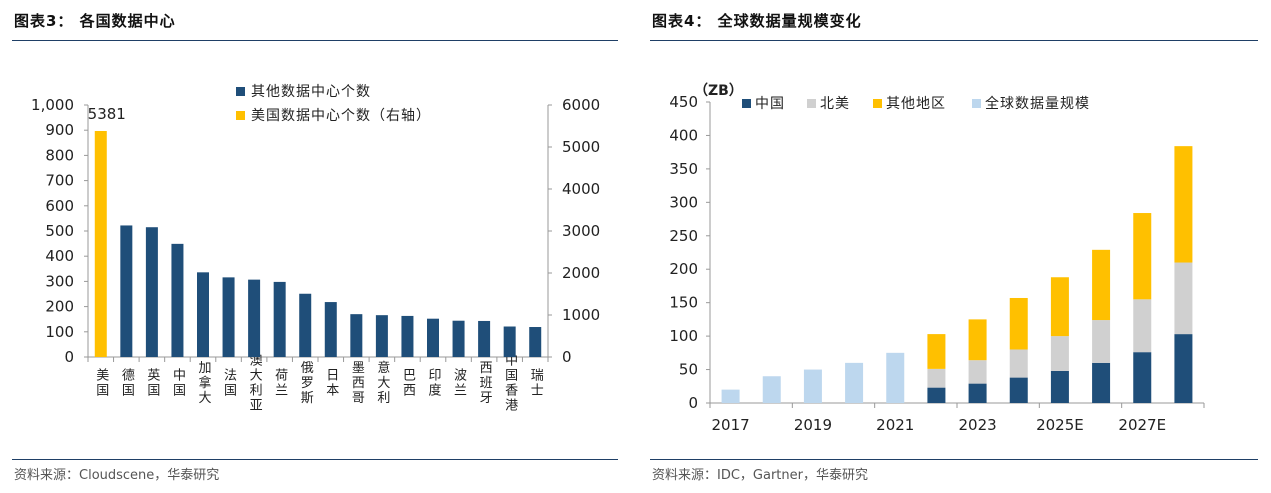 The height and width of the screenshot is (493, 1271). Describe the element at coordinates (536, 383) in the screenshot. I see `x-tick-label: 瑞士` at that location.